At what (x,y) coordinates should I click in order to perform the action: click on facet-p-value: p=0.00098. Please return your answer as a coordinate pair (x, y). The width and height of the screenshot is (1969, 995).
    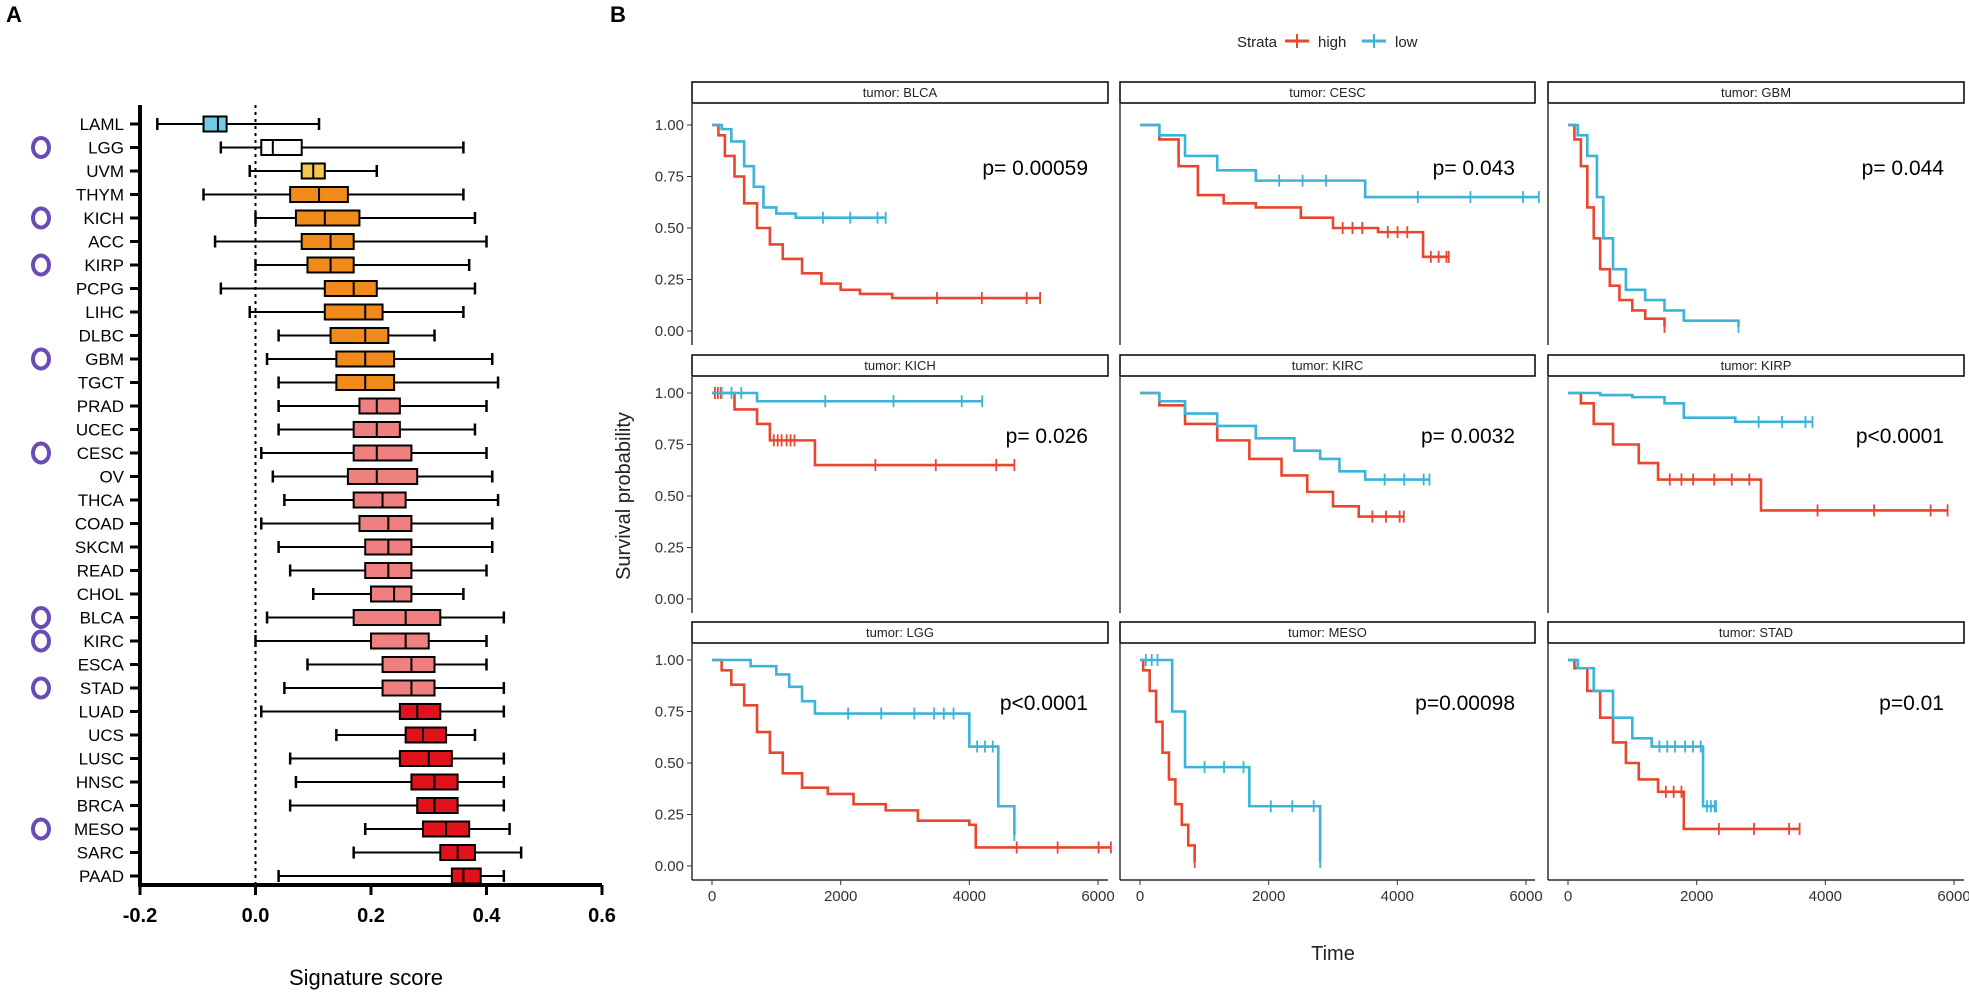
    Looking at the image, I should click on (1465, 703).